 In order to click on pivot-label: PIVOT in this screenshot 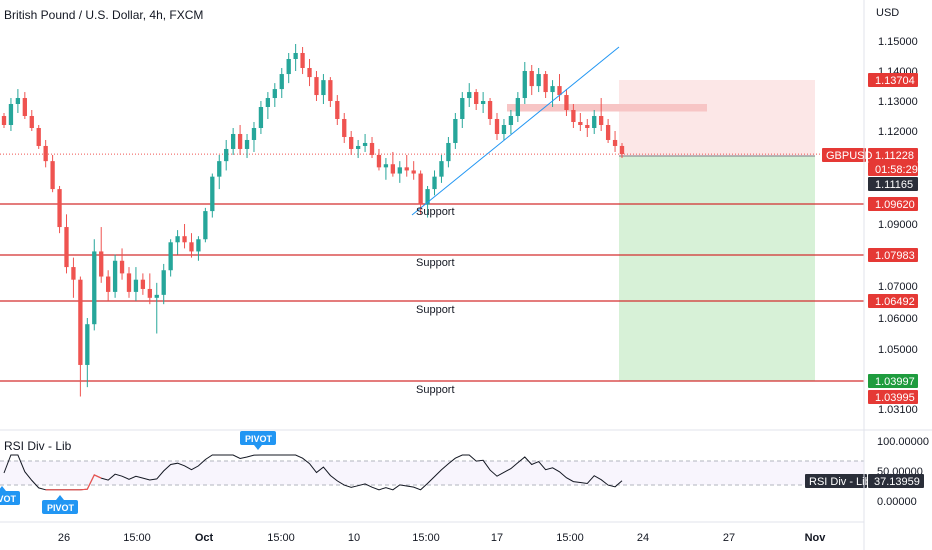, I will do `click(10, 495)`.